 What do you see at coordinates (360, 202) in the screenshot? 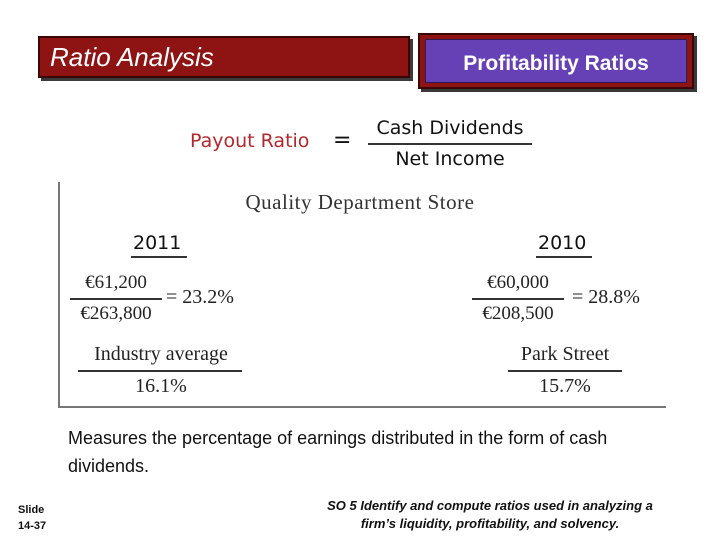
I see `store-name: Quality Department Store` at bounding box center [360, 202].